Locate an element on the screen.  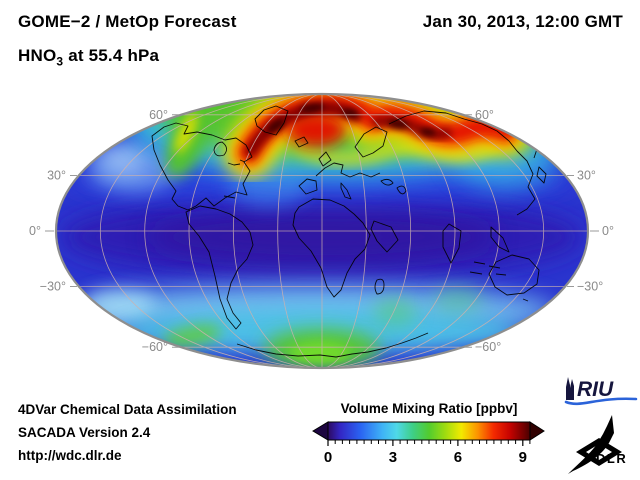
lat-label-left-60s: −60° is located at coordinates (155, 347).